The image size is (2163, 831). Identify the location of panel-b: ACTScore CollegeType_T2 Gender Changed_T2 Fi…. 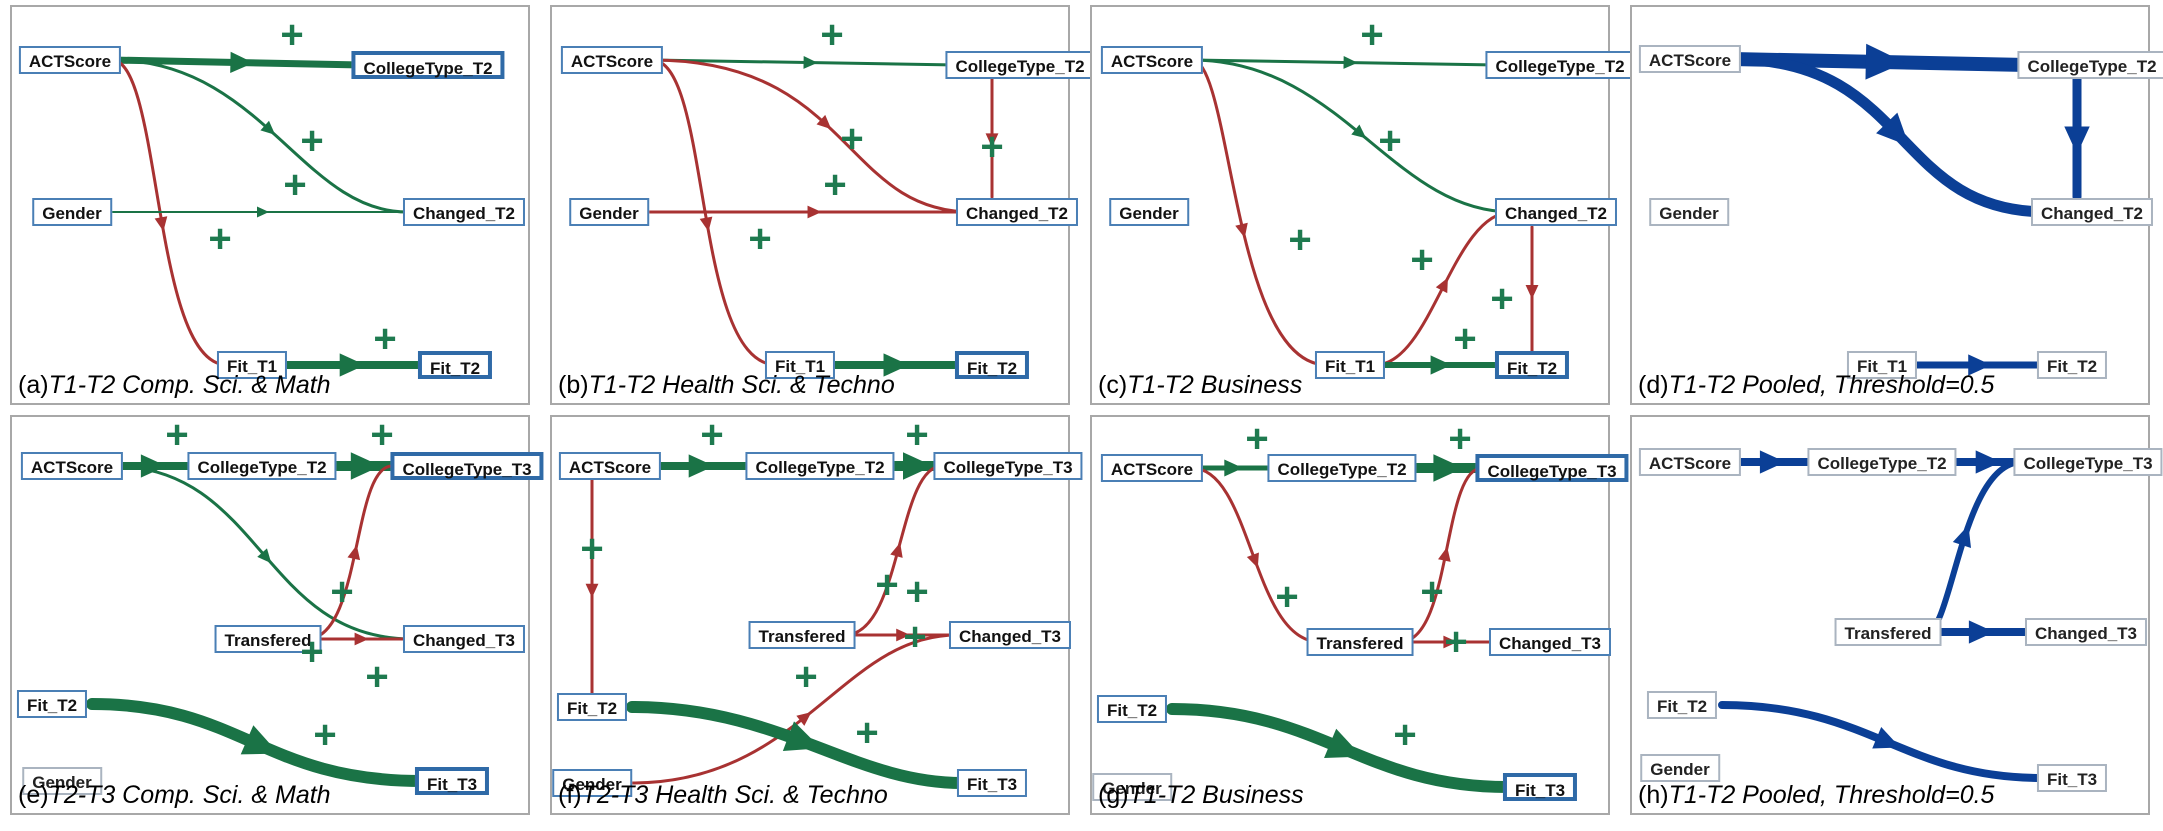
(810, 205).